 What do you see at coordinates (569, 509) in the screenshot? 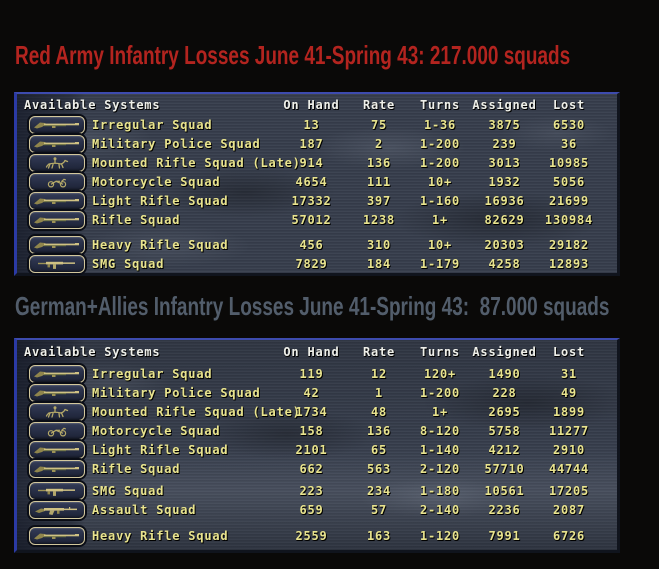
I see `lost-value: 2087` at bounding box center [569, 509].